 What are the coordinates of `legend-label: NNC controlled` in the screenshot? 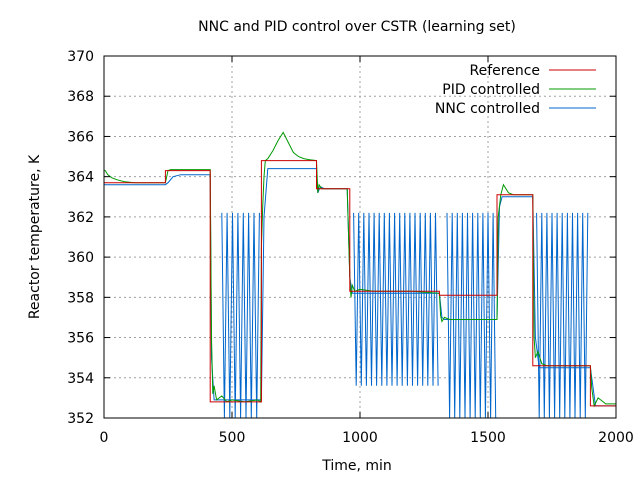 It's located at (487, 109).